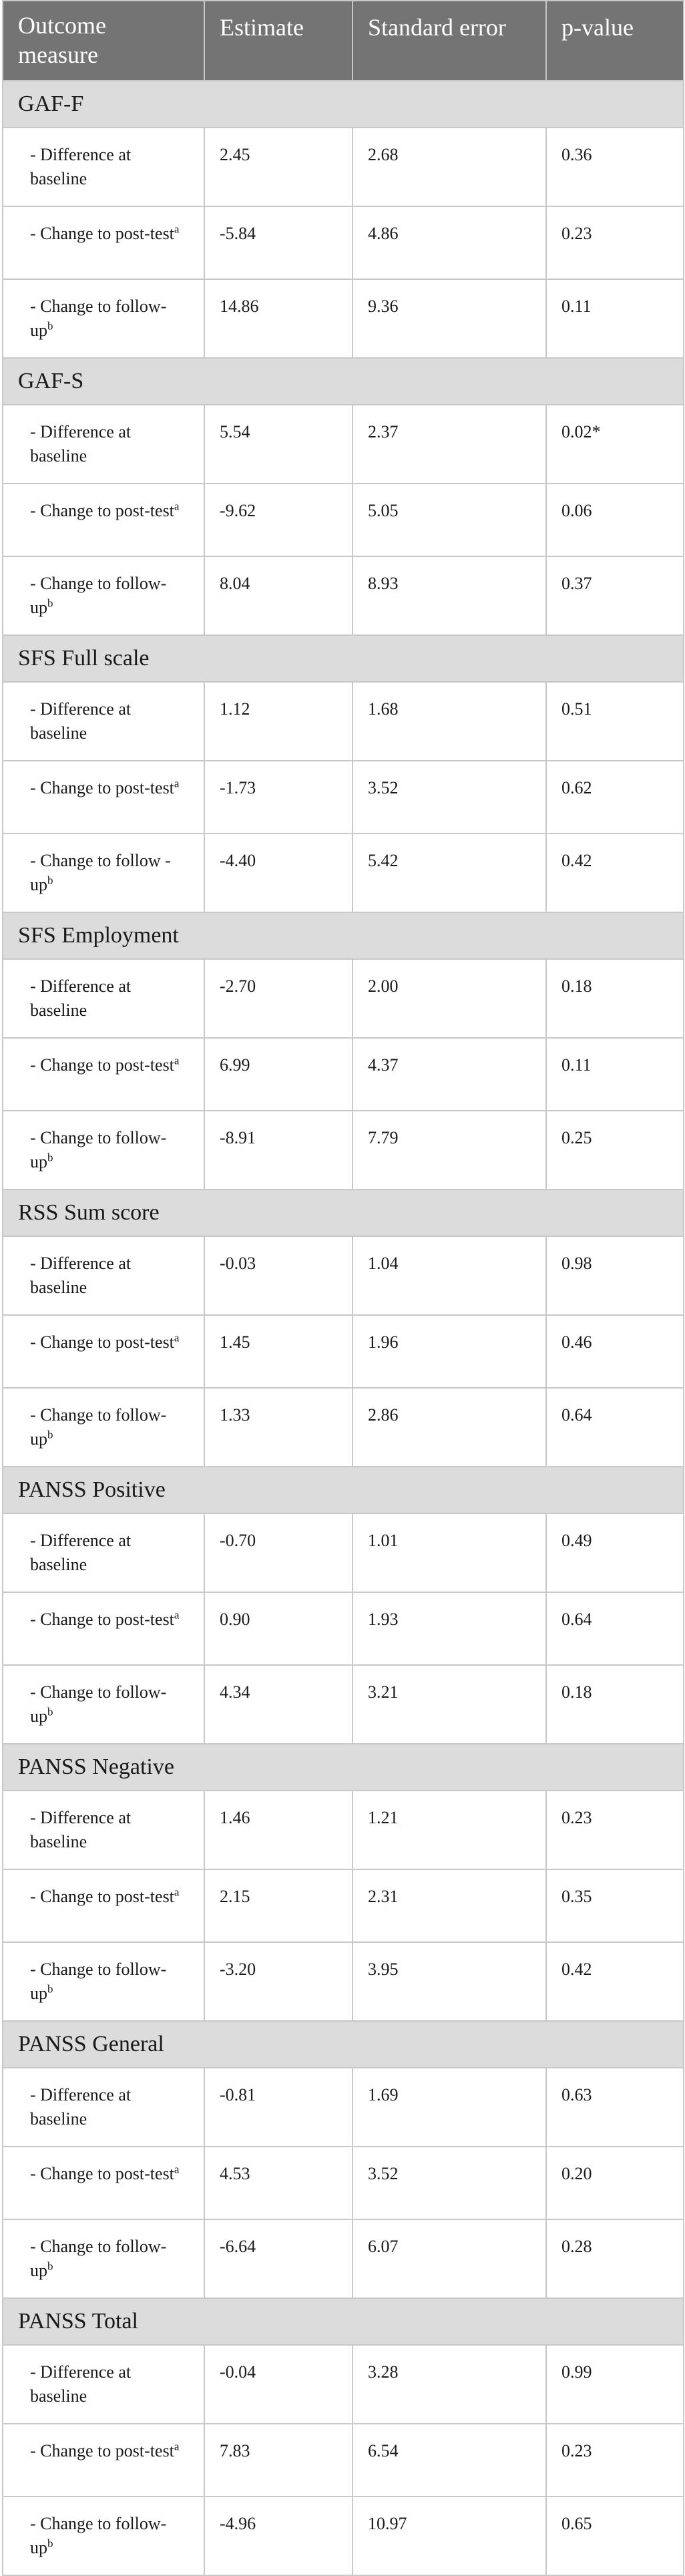  I want to click on section-title: PANSS General, so click(343, 2044).